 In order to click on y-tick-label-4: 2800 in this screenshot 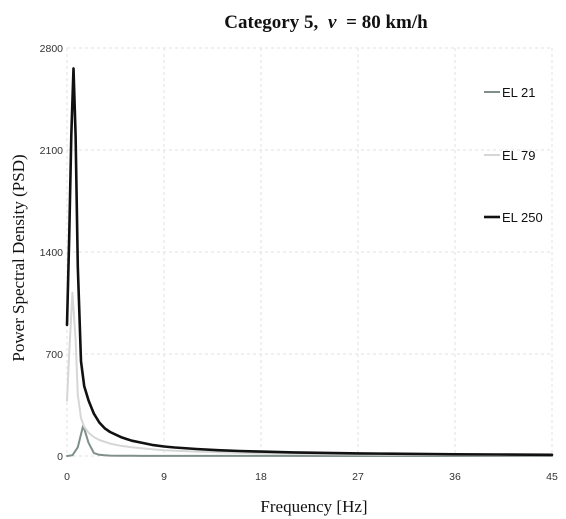, I will do `click(52, 49)`.